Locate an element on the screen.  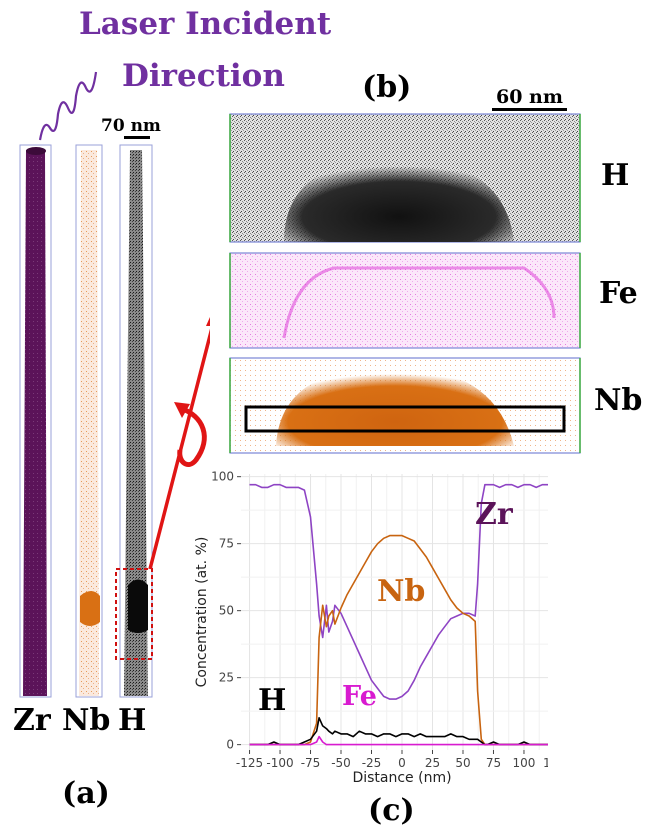
scale-bar-a is located at coordinates (137, 137).